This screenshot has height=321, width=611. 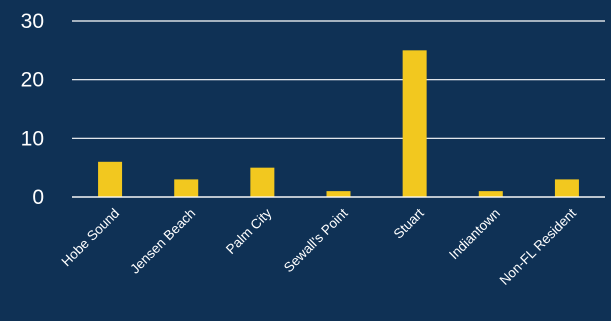 I want to click on category-label-sewall-s-point: Sewall's Point, so click(x=316, y=240).